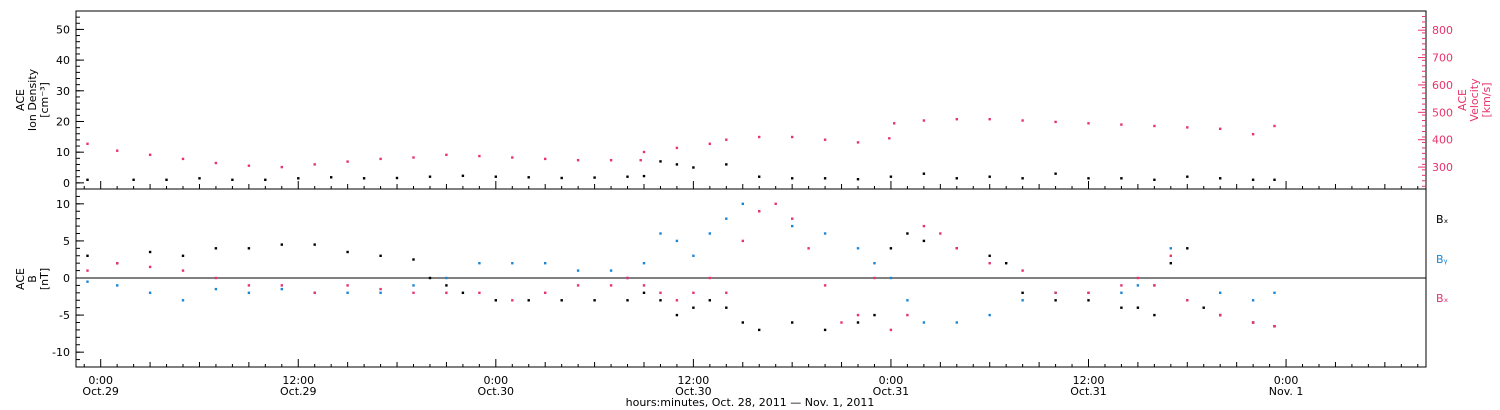  Describe the element at coordinates (66, 183) in the screenshot. I see `density-tick-label: 0` at that location.